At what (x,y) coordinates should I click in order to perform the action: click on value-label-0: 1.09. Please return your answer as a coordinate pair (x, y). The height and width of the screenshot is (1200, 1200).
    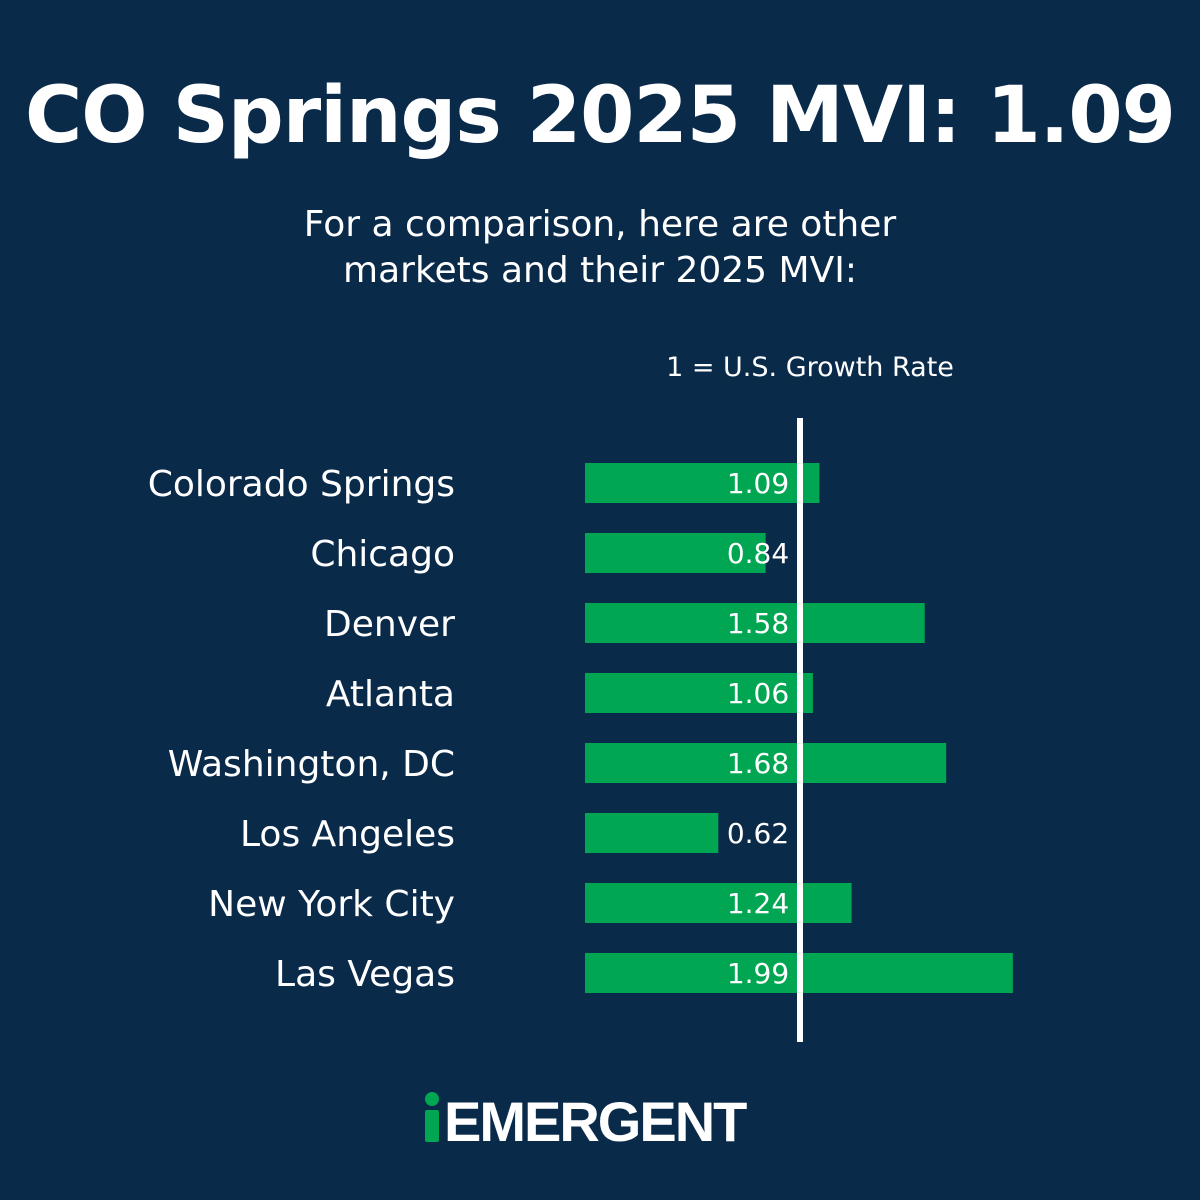
    Looking at the image, I should click on (758, 483).